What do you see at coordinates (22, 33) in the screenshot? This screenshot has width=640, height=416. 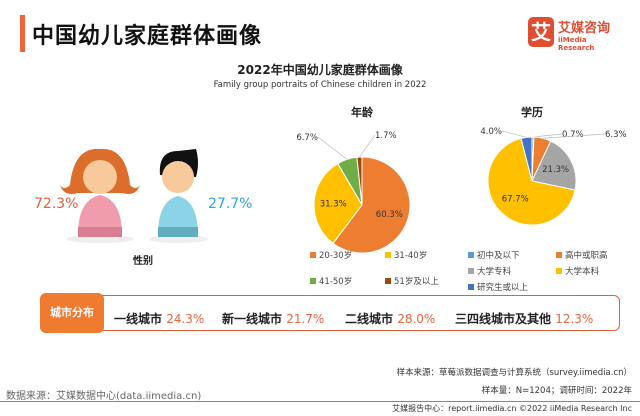 I see `title-accent-bar` at bounding box center [22, 33].